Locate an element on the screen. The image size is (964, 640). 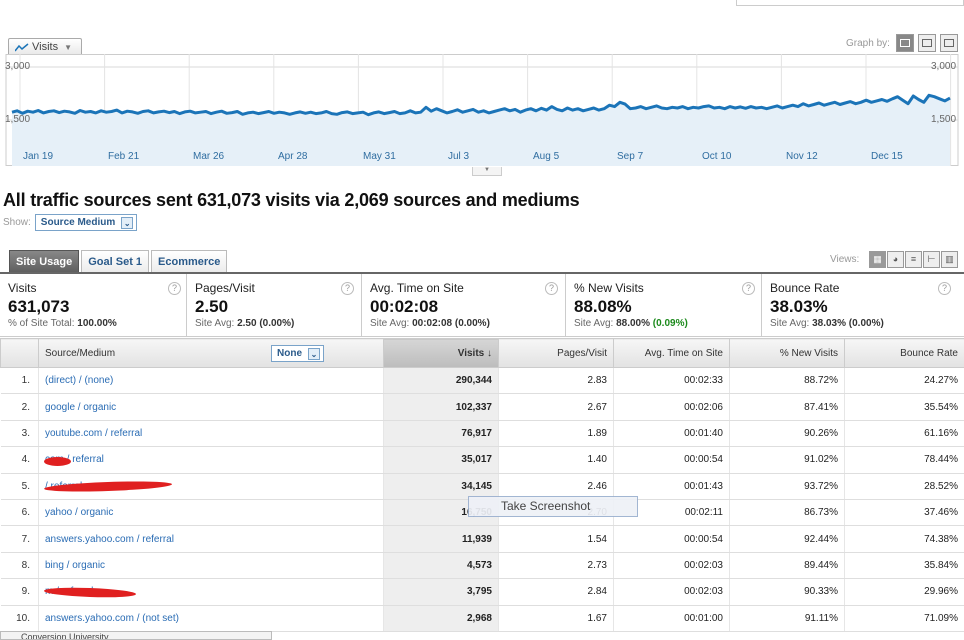
avg-time-cell: 00:02:33 is located at coordinates (671, 381).